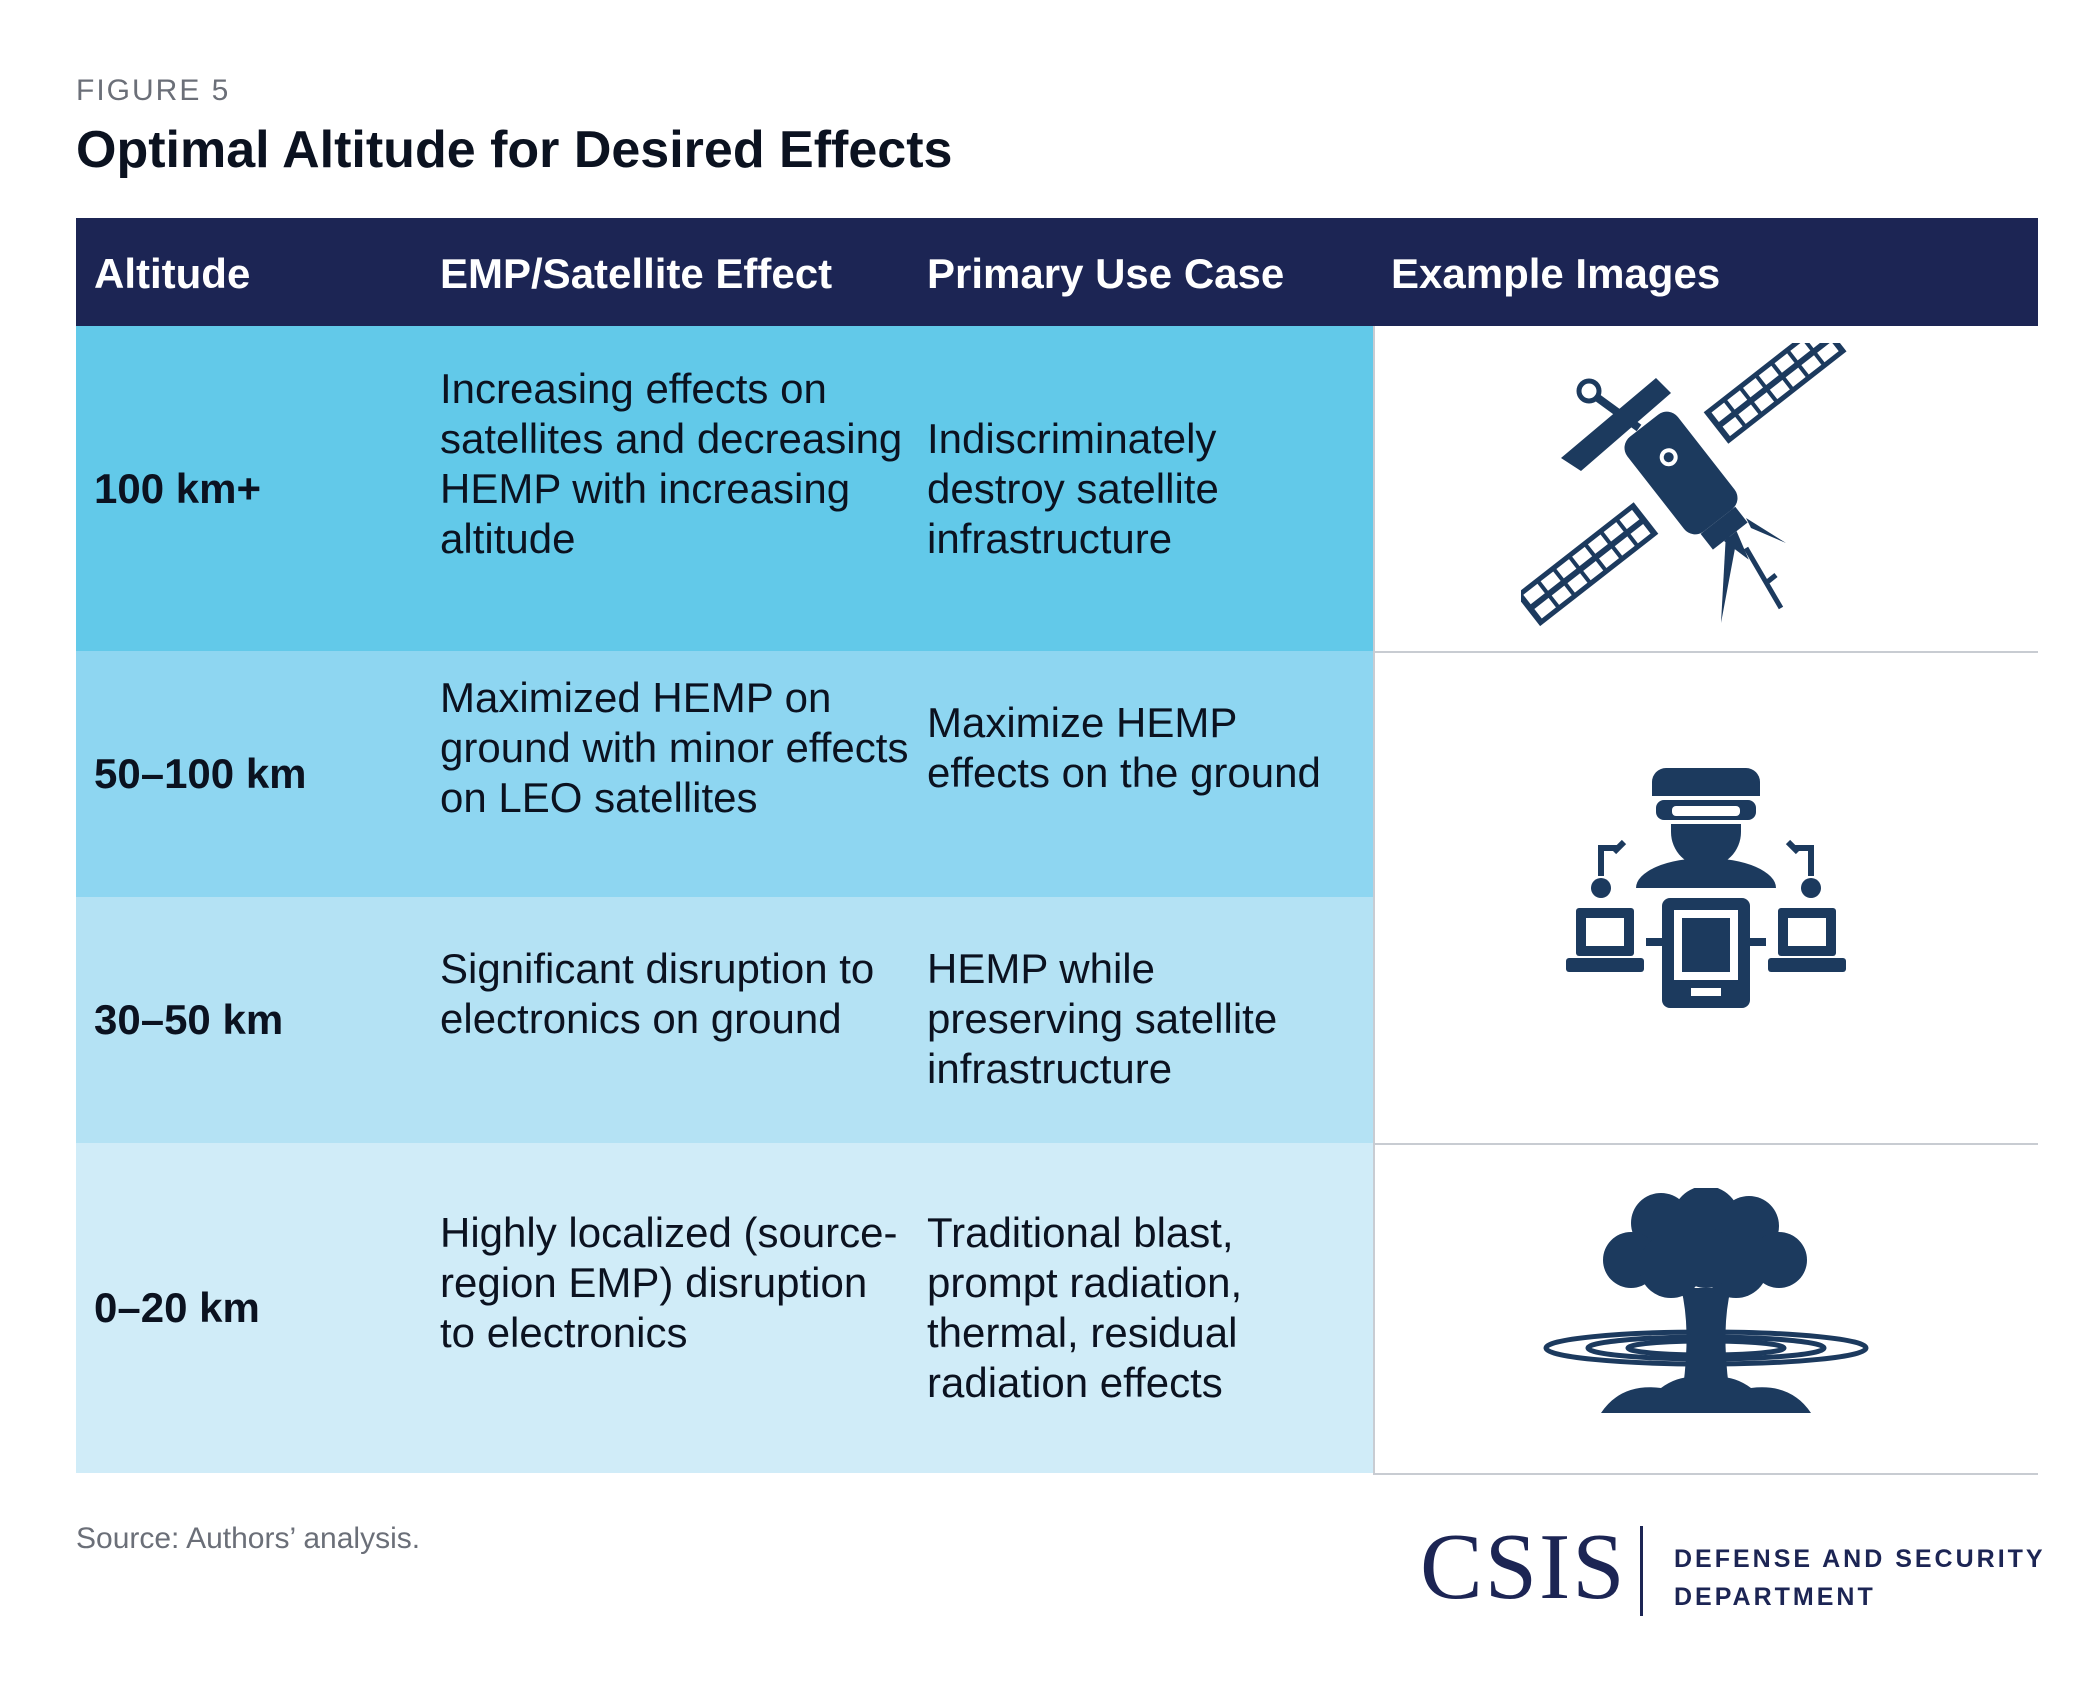 This screenshot has height=1687, width=2100. Describe the element at coordinates (200, 773) in the screenshot. I see `altitude-cell: 50–100 km` at that location.